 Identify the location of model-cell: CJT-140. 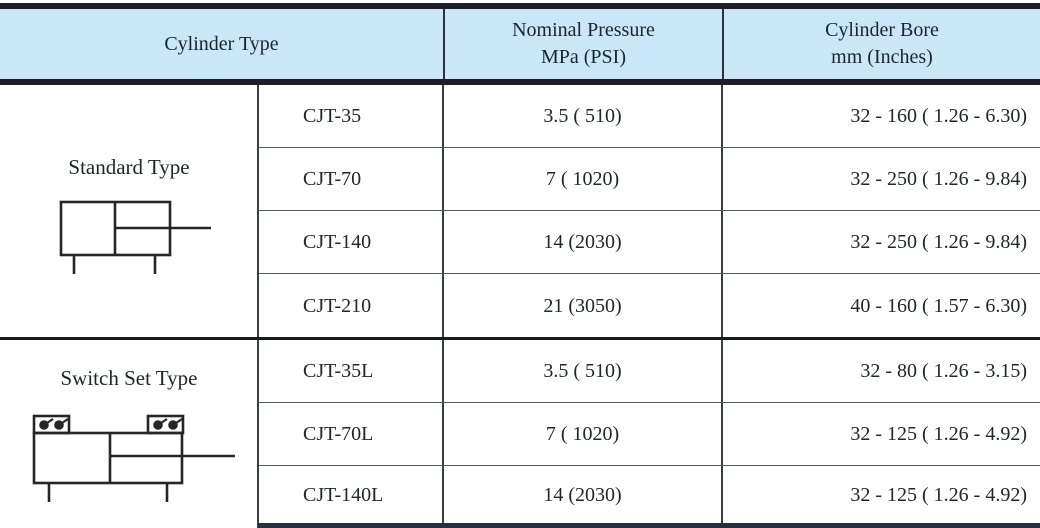
(337, 242).